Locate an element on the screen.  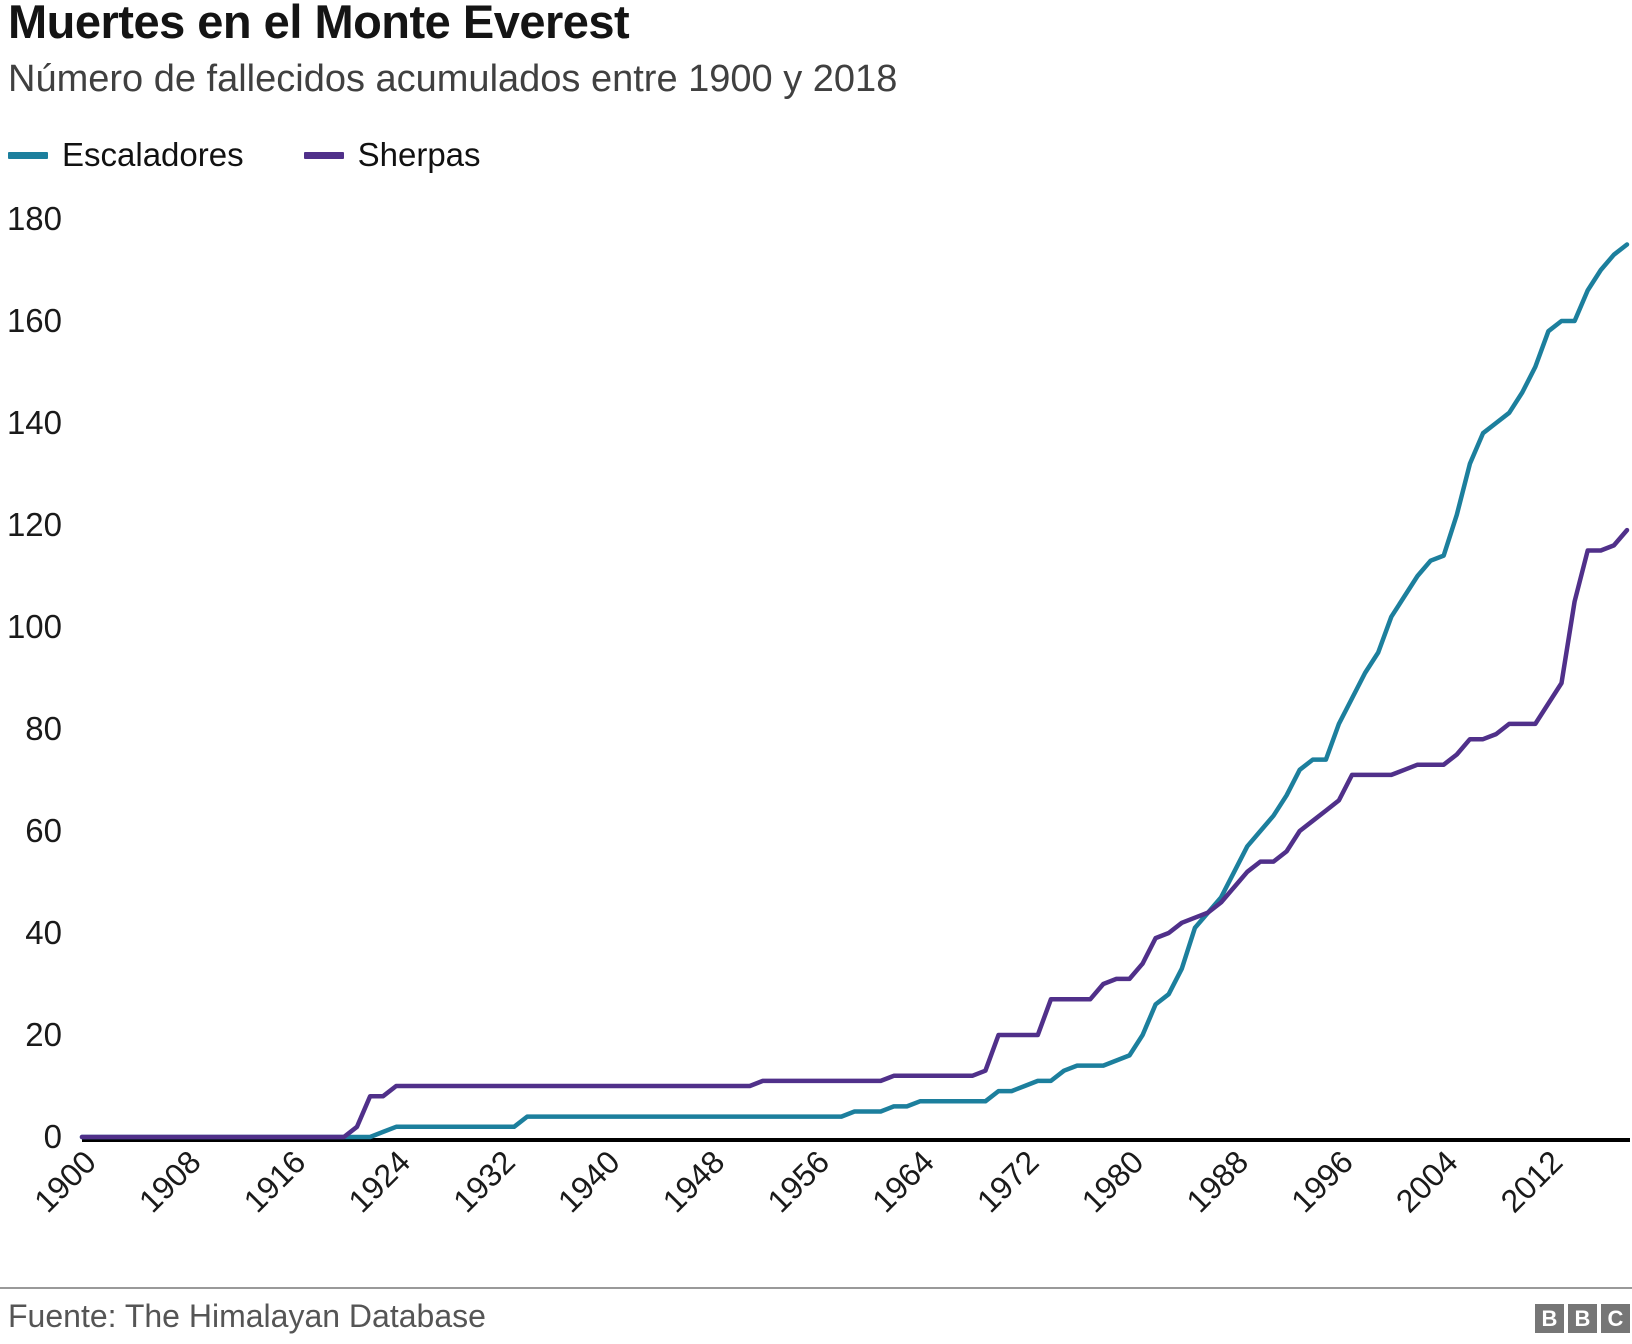
bbc-logo-letter-b1: B is located at coordinates (1549, 1318).